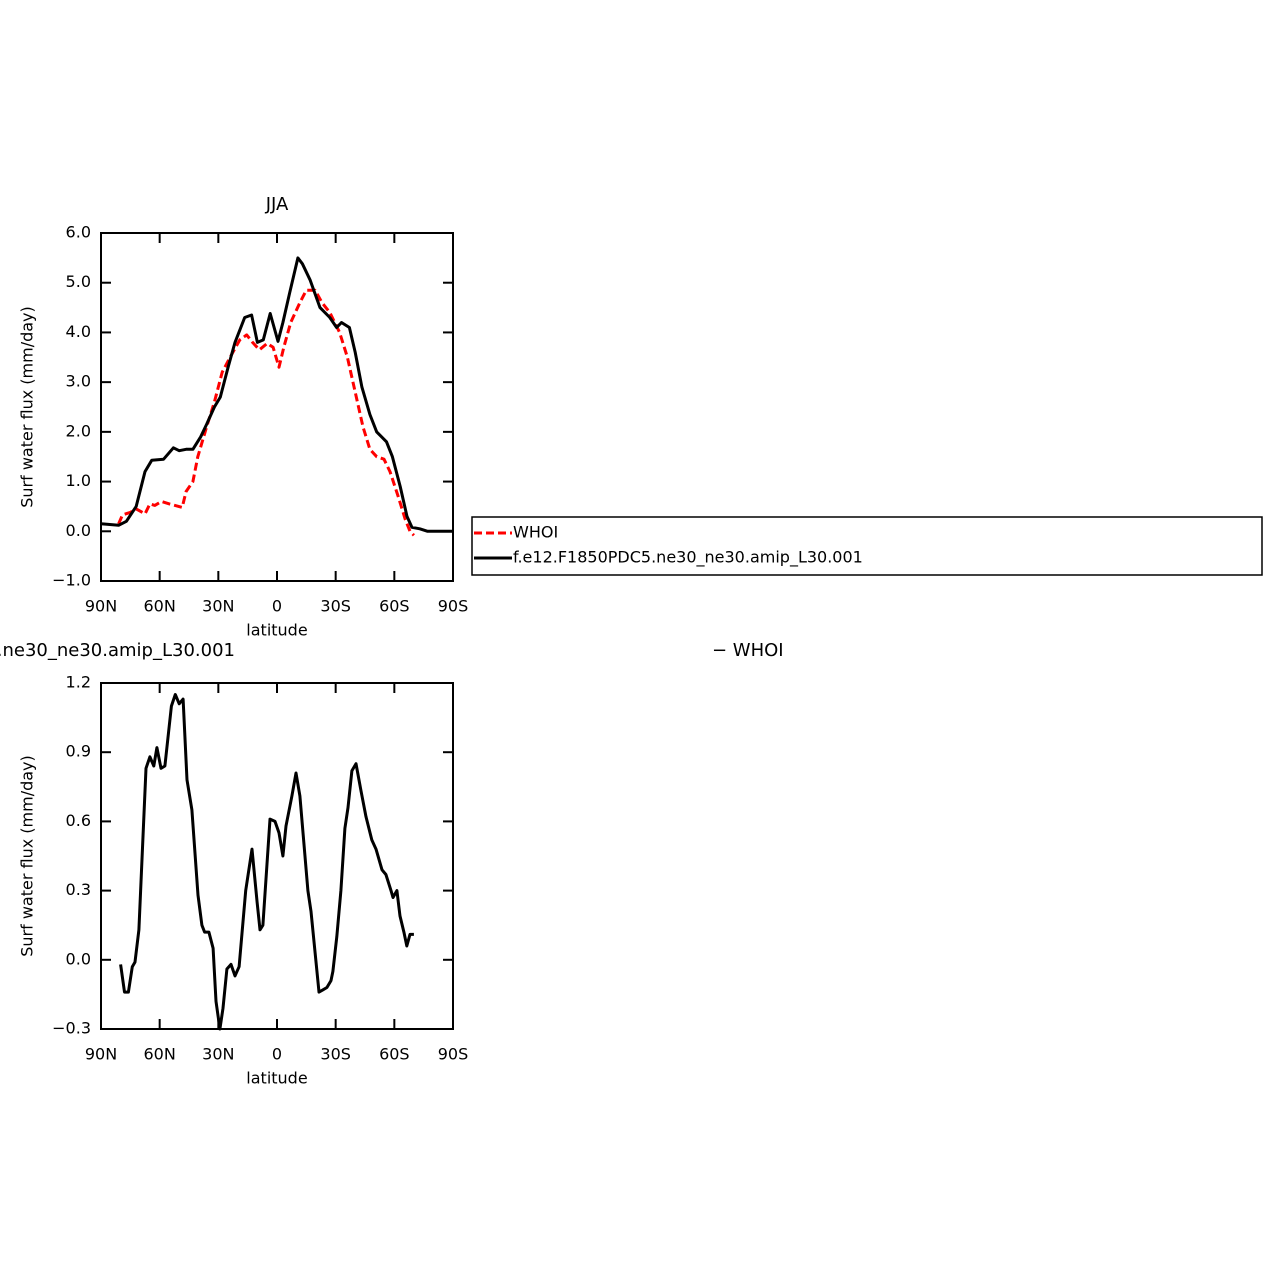 The image size is (1281, 1281). What do you see at coordinates (71, 580) in the screenshot?
I see `y-tick-label: −1.0` at bounding box center [71, 580].